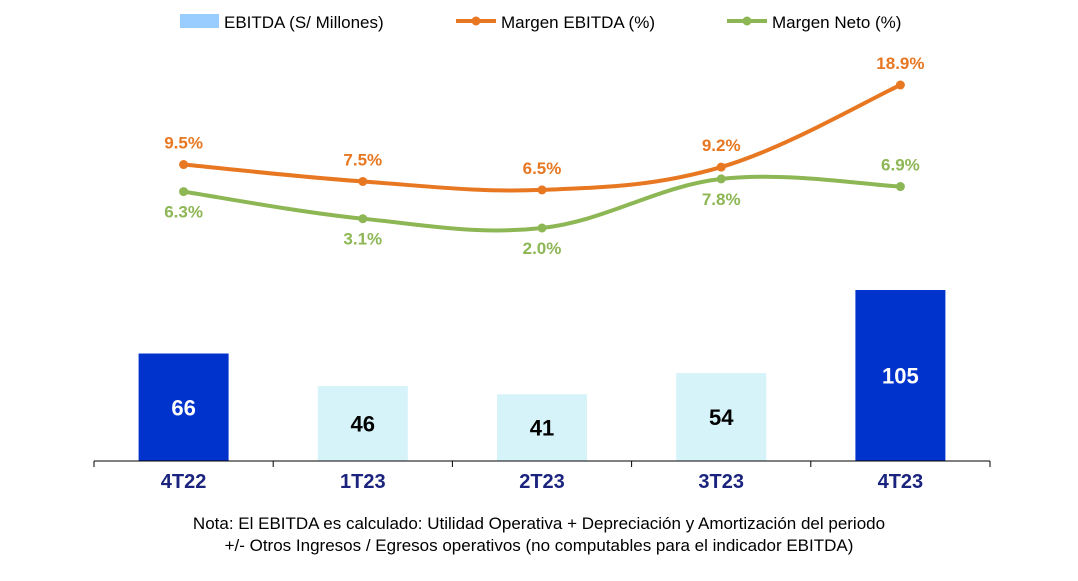  I want to click on bar-value-label: 66, so click(183, 407).